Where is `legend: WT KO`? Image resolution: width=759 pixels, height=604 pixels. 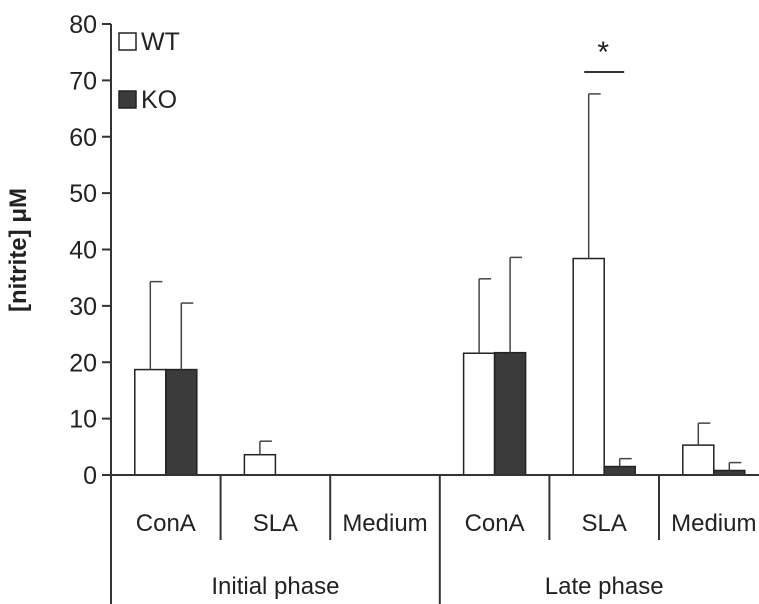 legend: WT KO is located at coordinates (149, 71).